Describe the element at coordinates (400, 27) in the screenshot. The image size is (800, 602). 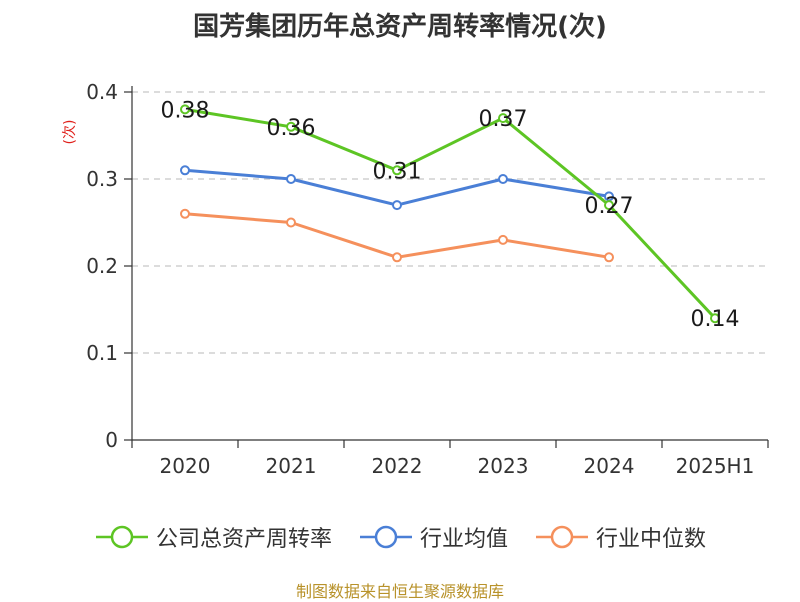
I see `chart-title: 国芳集团历年总资产周转率情况(次)` at that location.